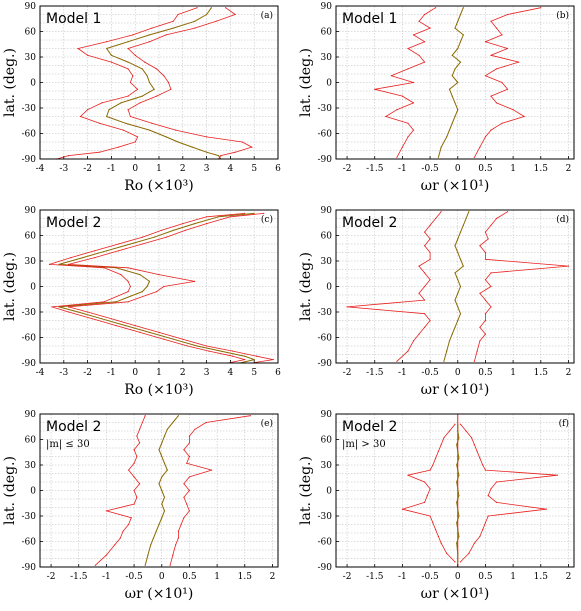  What do you see at coordinates (207, 373) in the screenshot?
I see `x-tick-label: 3` at bounding box center [207, 373].